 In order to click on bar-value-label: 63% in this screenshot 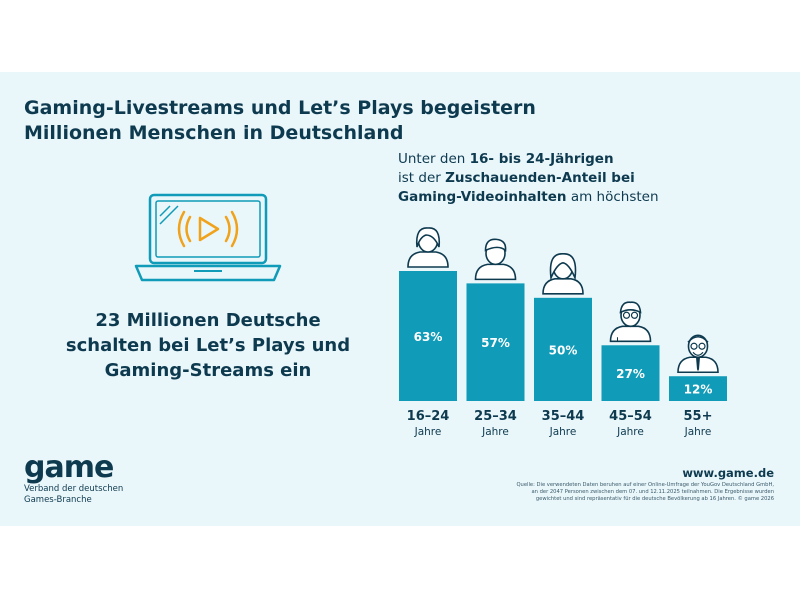, I will do `click(428, 337)`.